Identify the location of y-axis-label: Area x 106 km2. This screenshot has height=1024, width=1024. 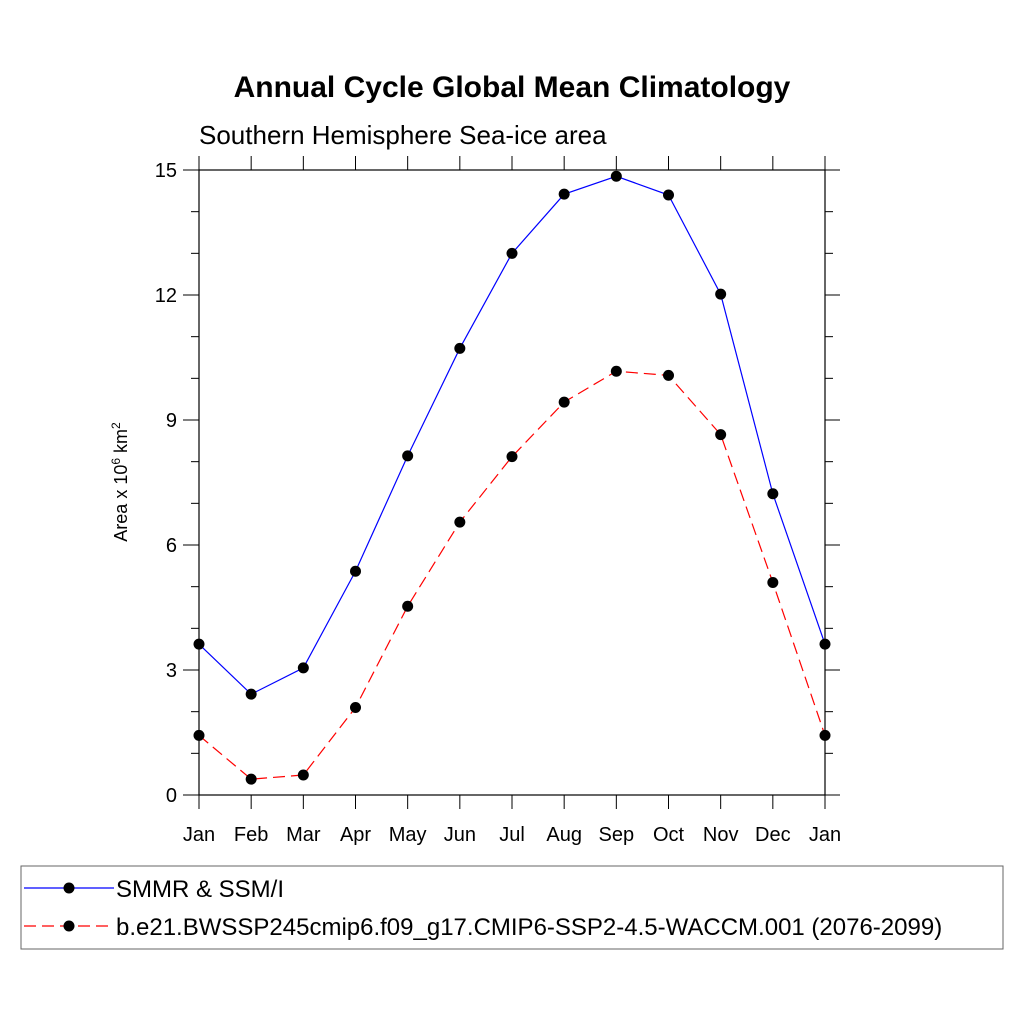
(120, 482).